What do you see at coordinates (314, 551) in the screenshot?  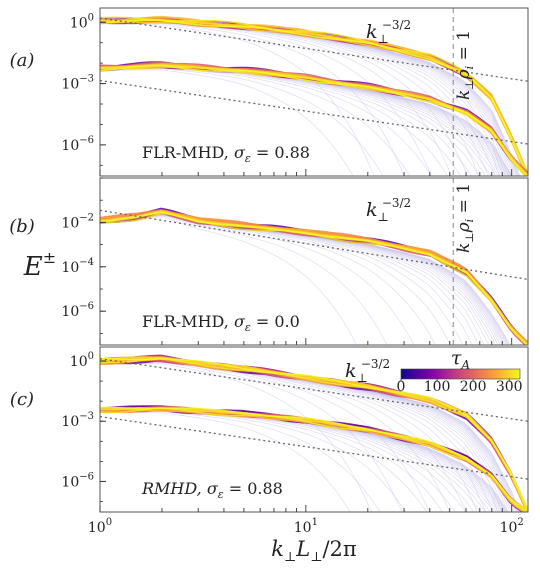 I see `x-axis-label: k⊥L⊥/2π` at bounding box center [314, 551].